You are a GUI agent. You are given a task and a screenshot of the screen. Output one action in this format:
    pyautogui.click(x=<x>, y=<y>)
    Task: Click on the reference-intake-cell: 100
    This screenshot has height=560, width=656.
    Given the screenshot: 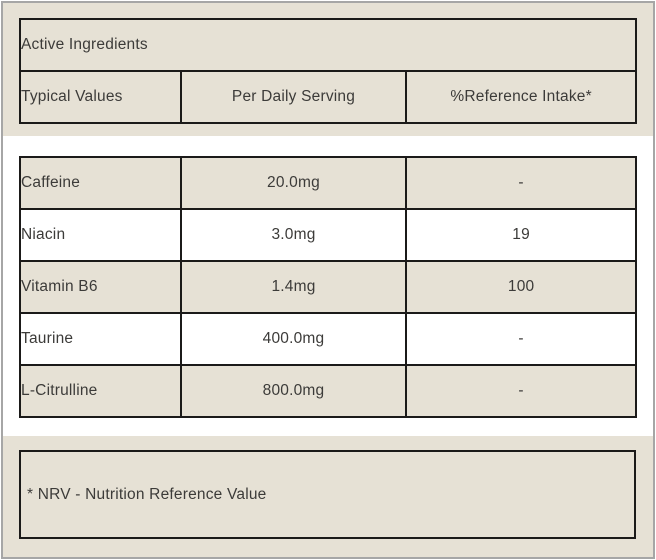 What is the action you would take?
    pyautogui.click(x=521, y=287)
    